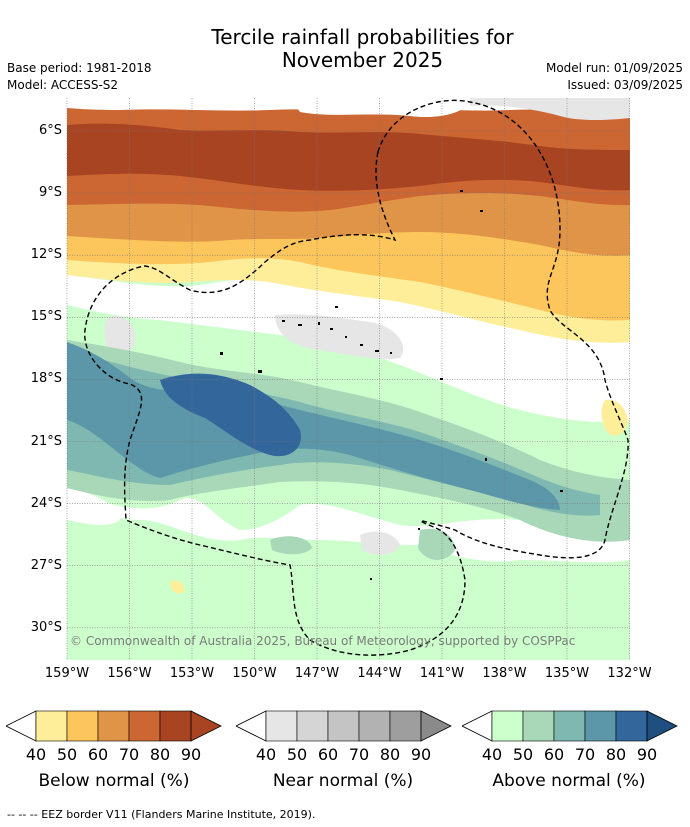  What do you see at coordinates (46, 503) in the screenshot?
I see `lat-label: 24°S` at bounding box center [46, 503].